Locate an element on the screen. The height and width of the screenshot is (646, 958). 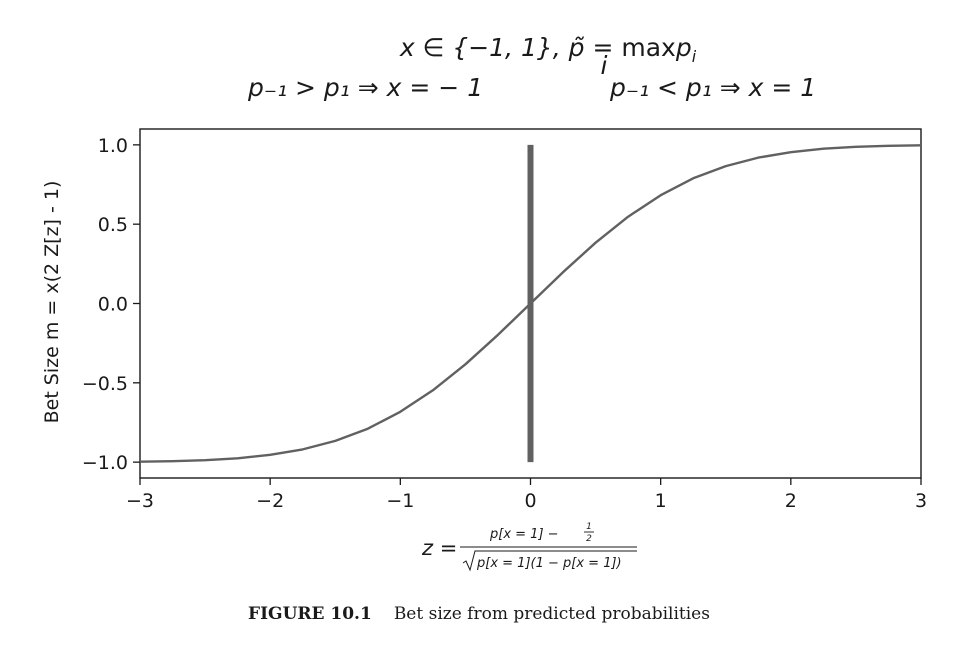
title-max-subscript: i is located at coordinates (604, 65).